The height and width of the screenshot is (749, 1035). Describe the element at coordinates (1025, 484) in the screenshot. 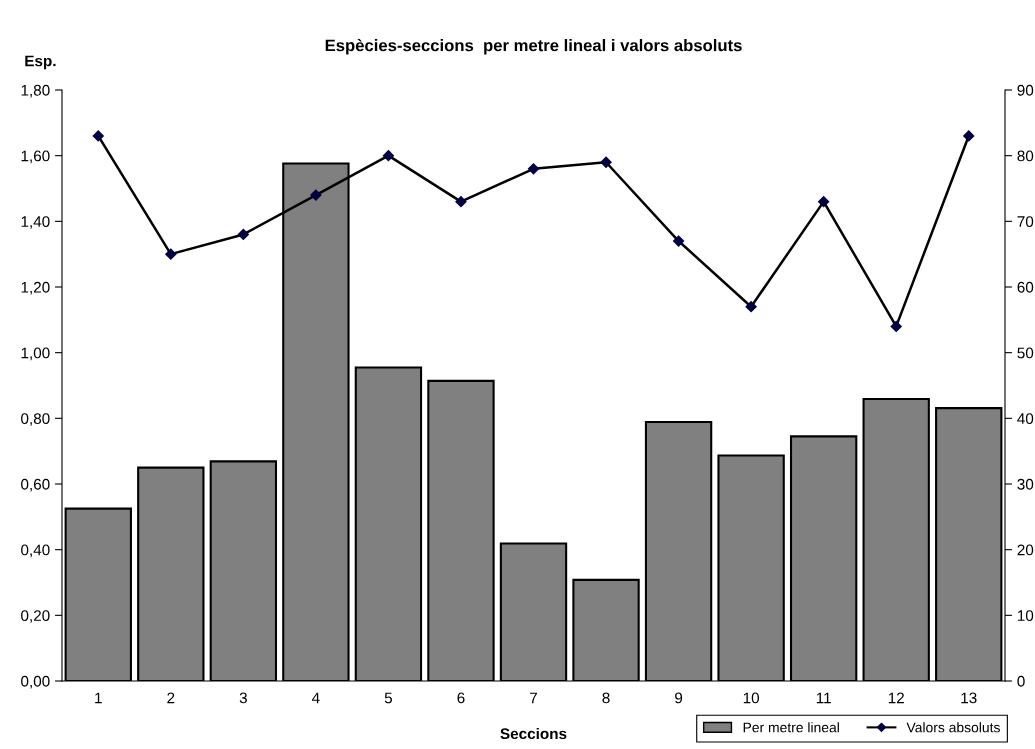

I see `y2-tick-label: 30` at that location.